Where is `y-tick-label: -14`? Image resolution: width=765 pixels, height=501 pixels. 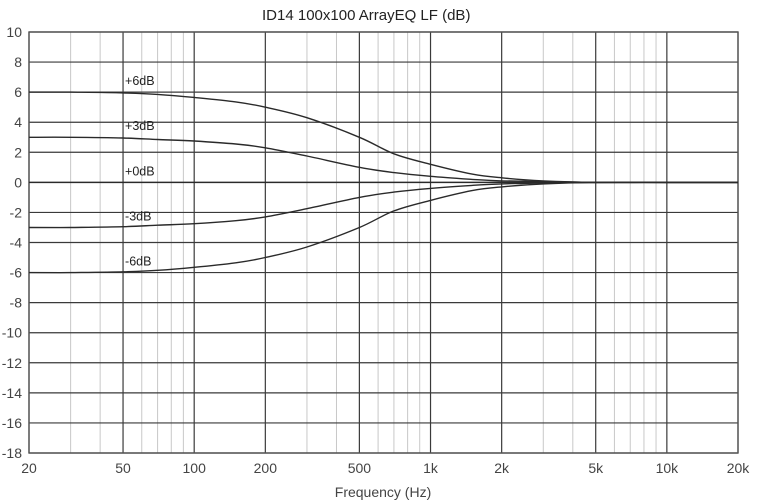
y-tick-label: -14 is located at coordinates (12, 393).